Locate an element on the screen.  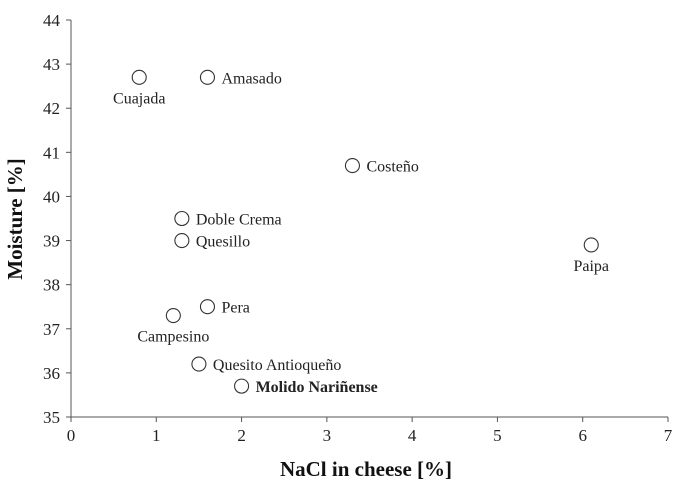
y-tick-label: 39 is located at coordinates (51, 241).